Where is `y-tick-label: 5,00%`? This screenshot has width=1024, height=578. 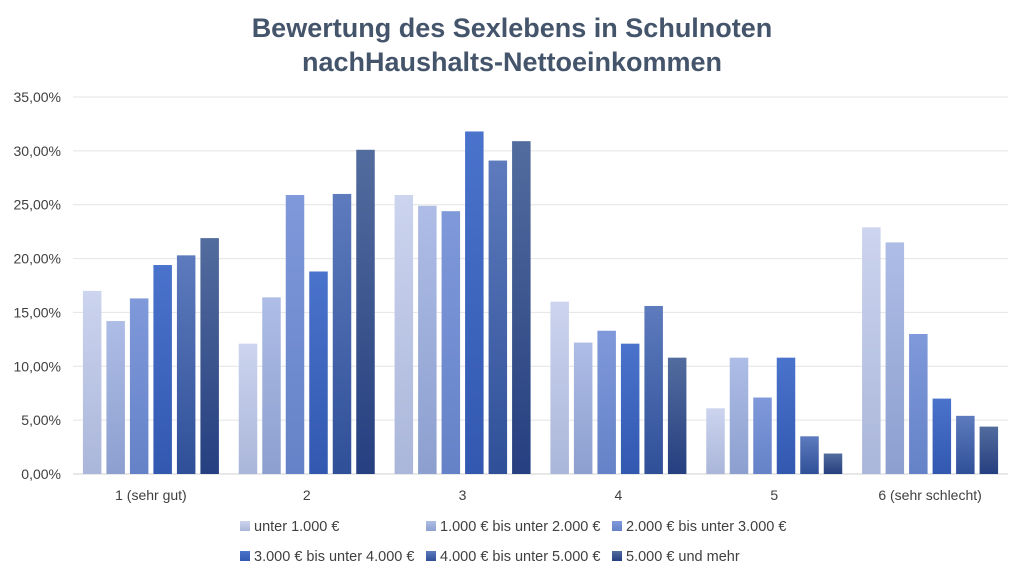
y-tick-label: 5,00% is located at coordinates (41, 420).